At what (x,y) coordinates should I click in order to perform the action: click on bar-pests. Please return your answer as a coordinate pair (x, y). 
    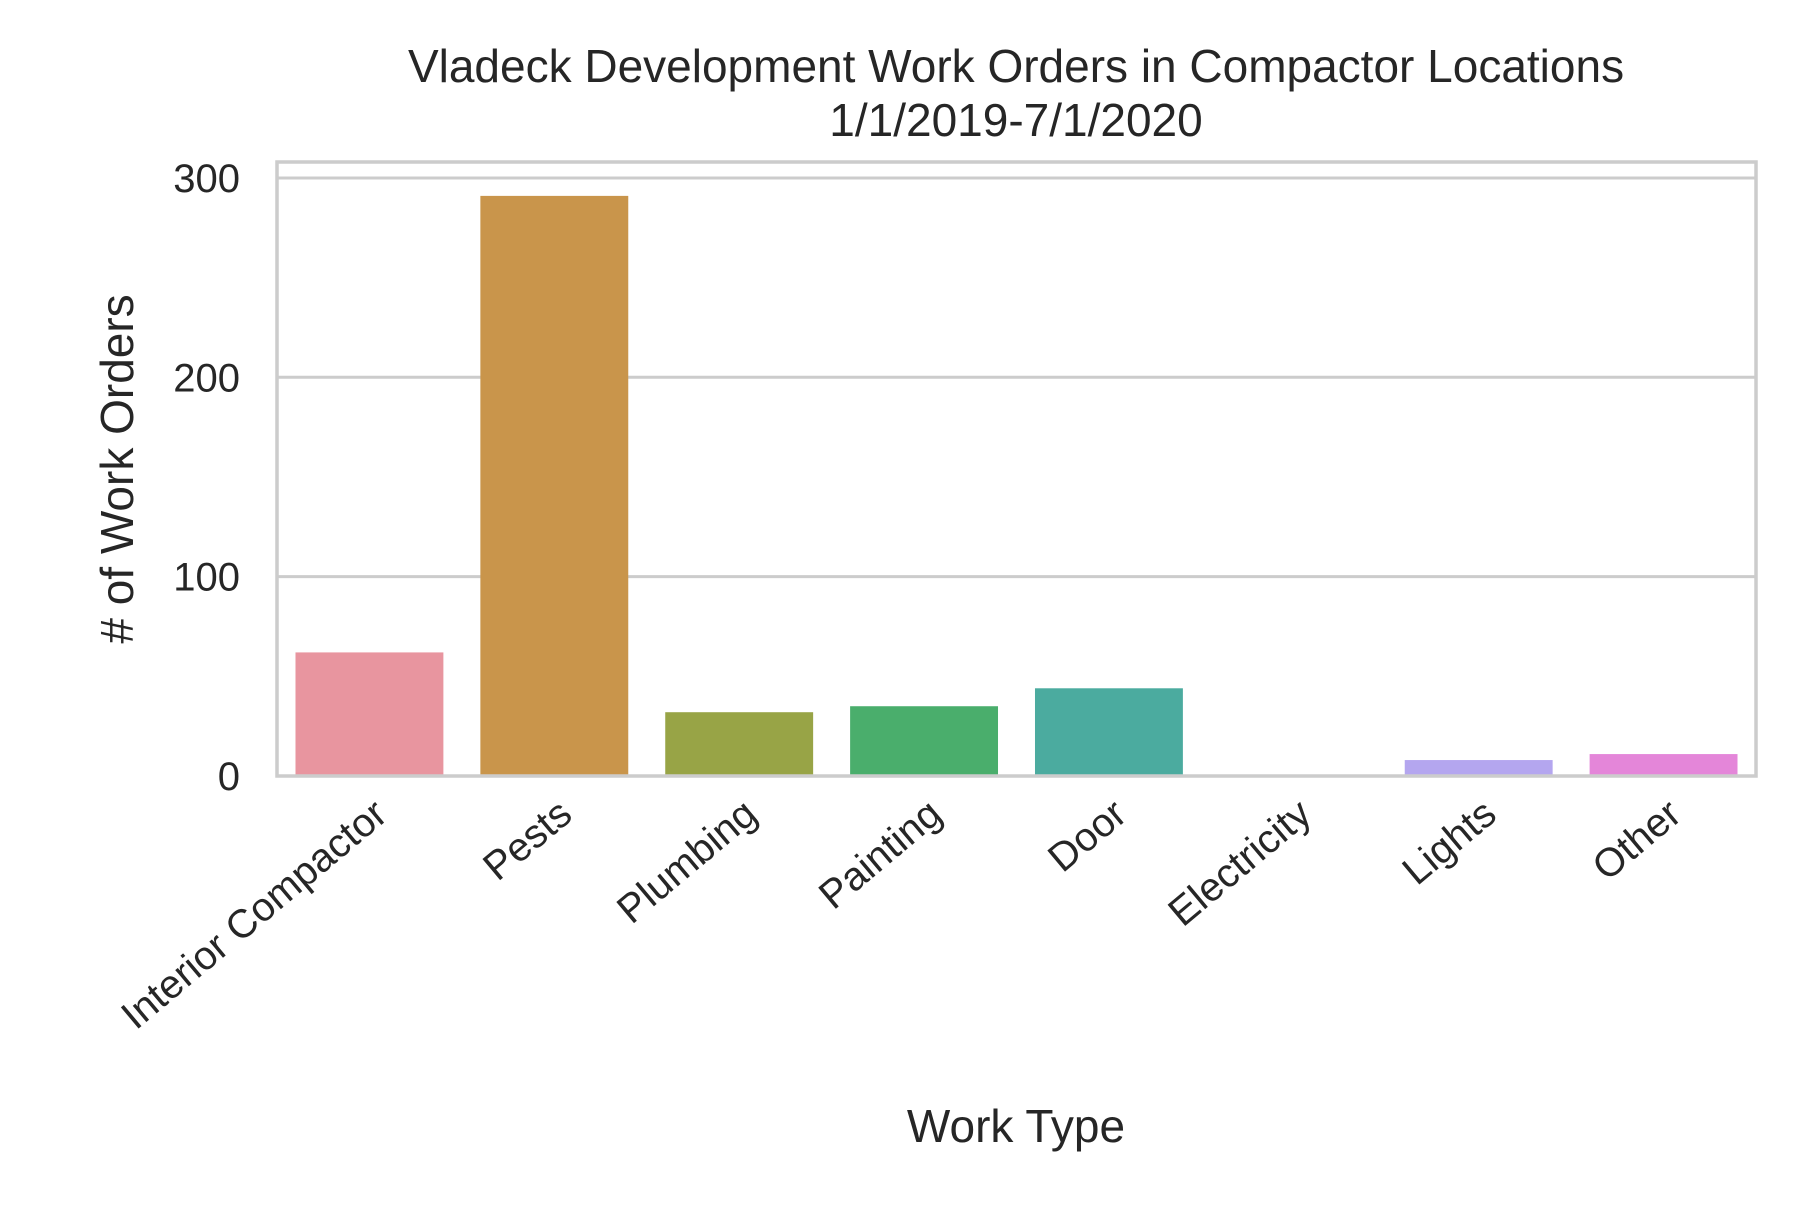
    Looking at the image, I should click on (554, 485).